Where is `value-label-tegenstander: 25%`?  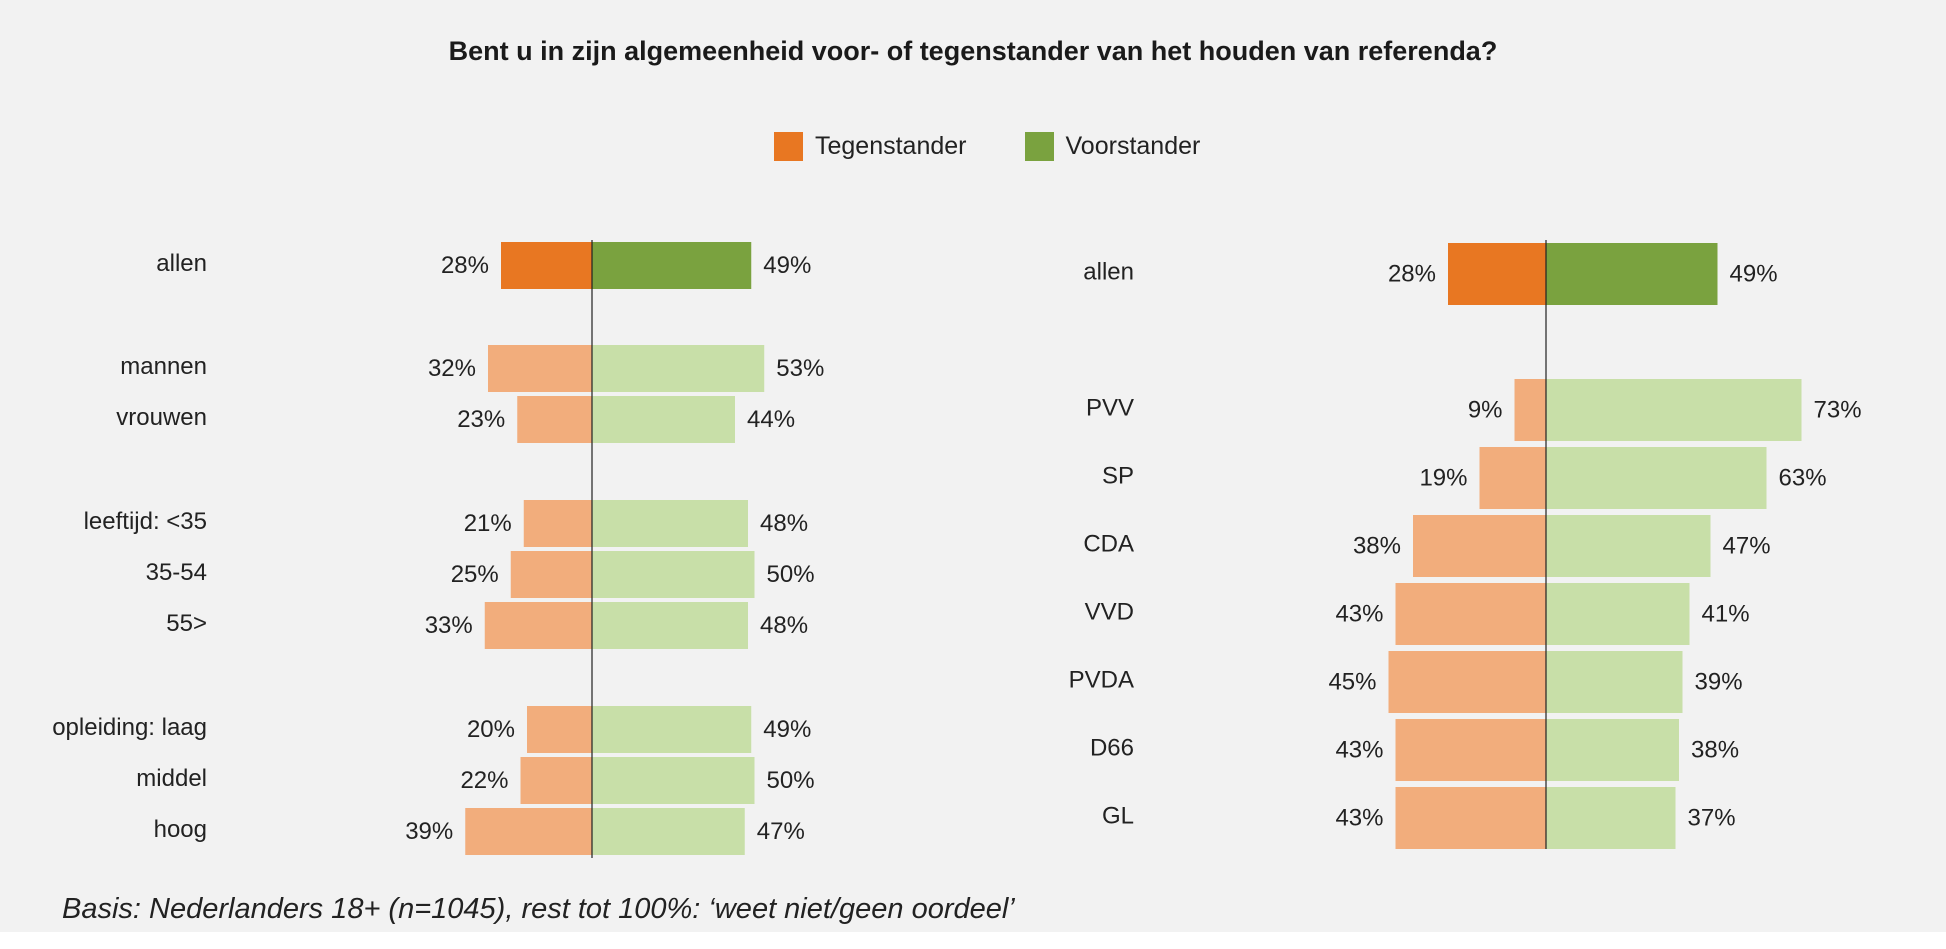
value-label-tegenstander: 25% is located at coordinates (475, 574).